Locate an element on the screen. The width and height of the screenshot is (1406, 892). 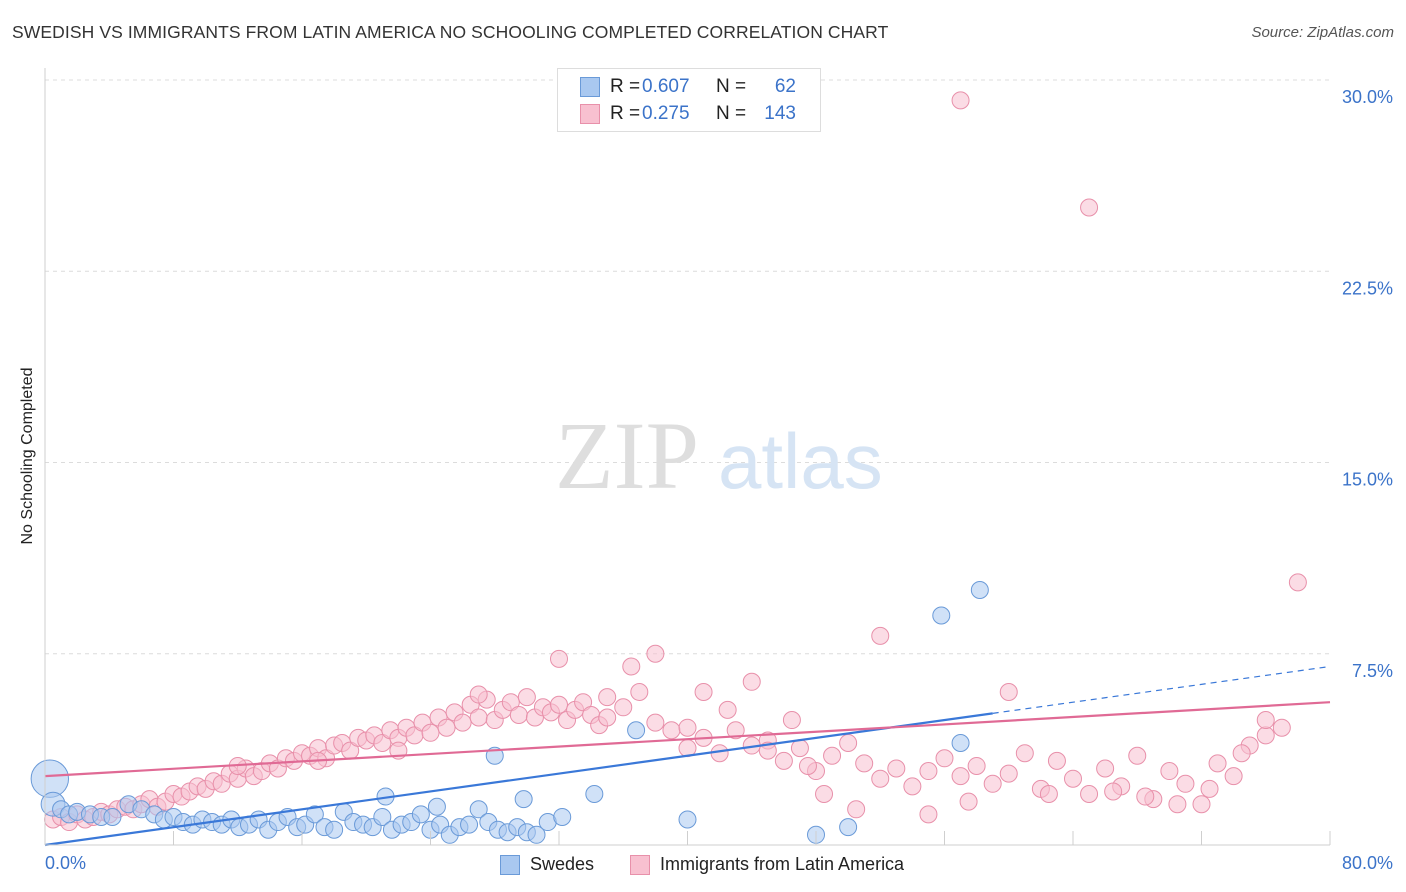
legend-row-latin: R = 0.275 N = 143 is located at coordinates (688, 114).